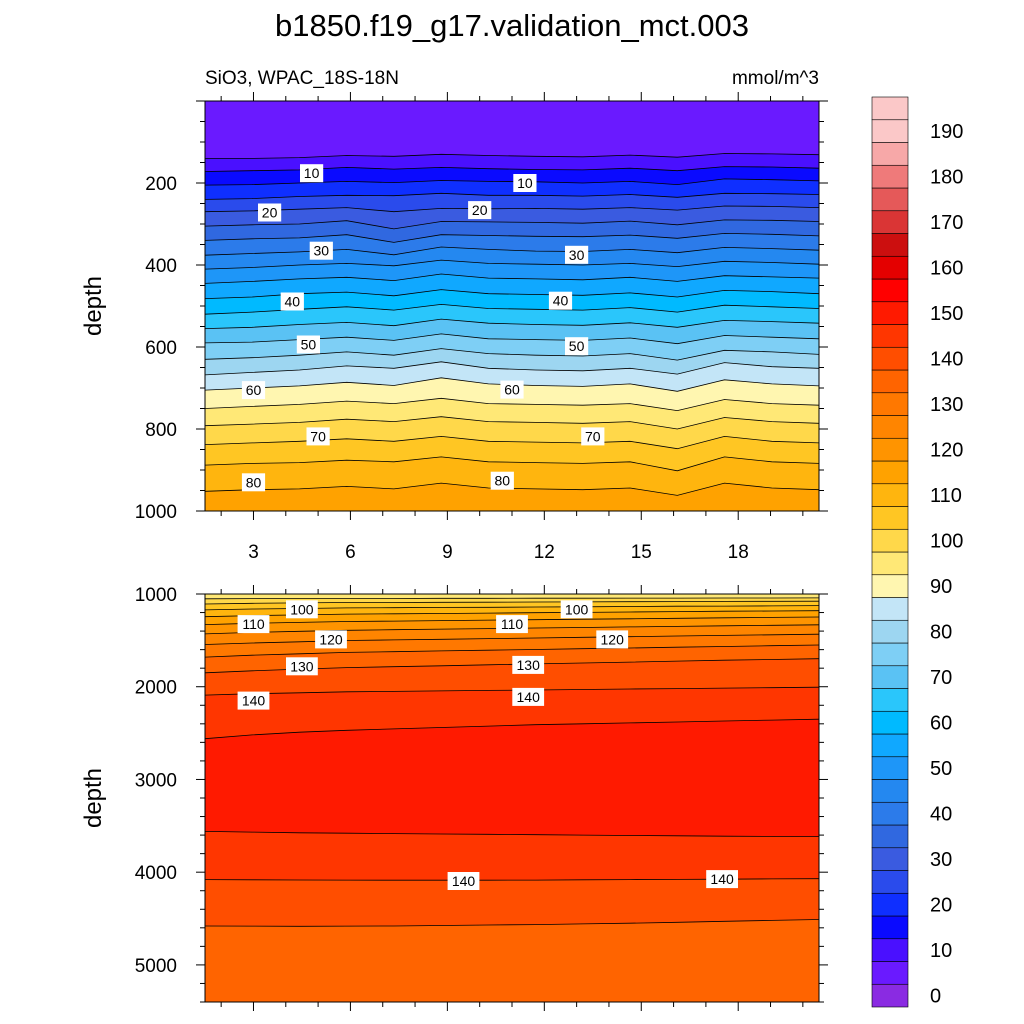  I want to click on colorbar-label: 90, so click(941, 587).